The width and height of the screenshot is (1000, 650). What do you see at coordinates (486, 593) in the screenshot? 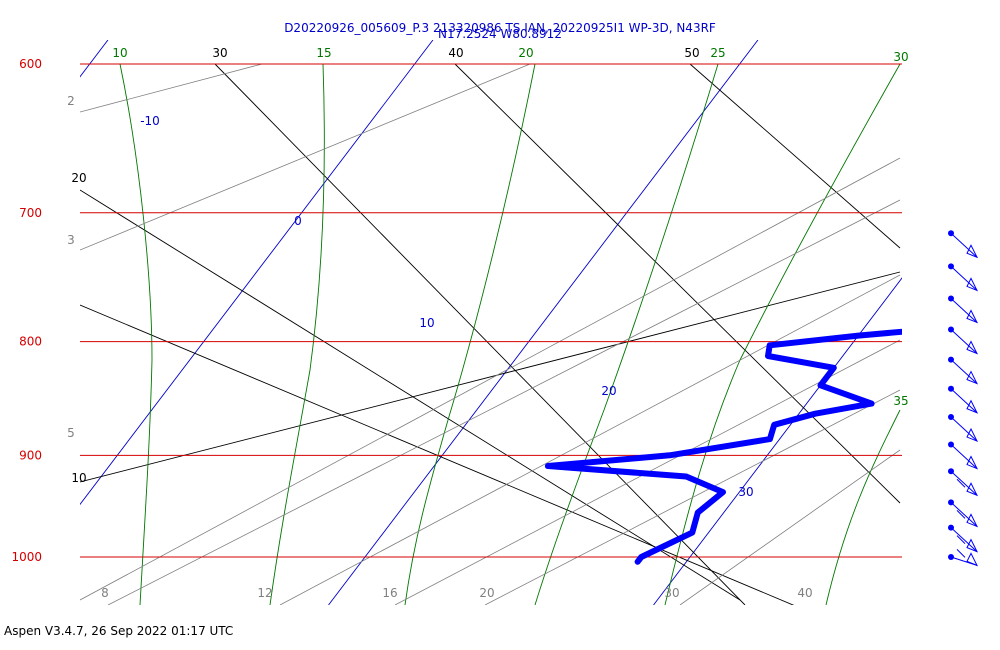
I see `mixing-ratio-label: 20` at bounding box center [486, 593].